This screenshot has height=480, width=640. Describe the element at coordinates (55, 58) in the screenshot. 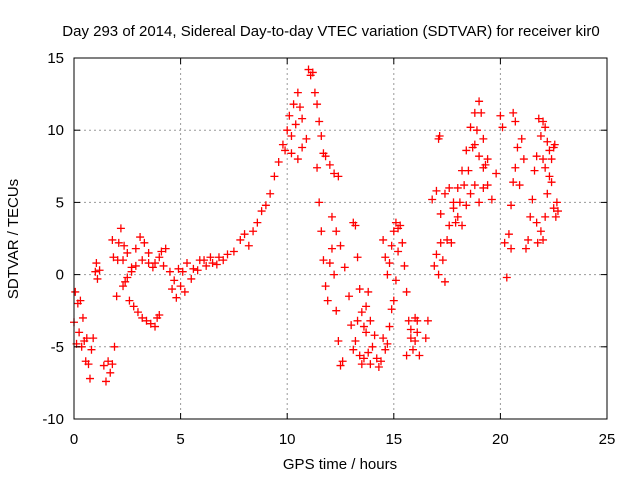

I see `y-tick-label: 15` at that location.